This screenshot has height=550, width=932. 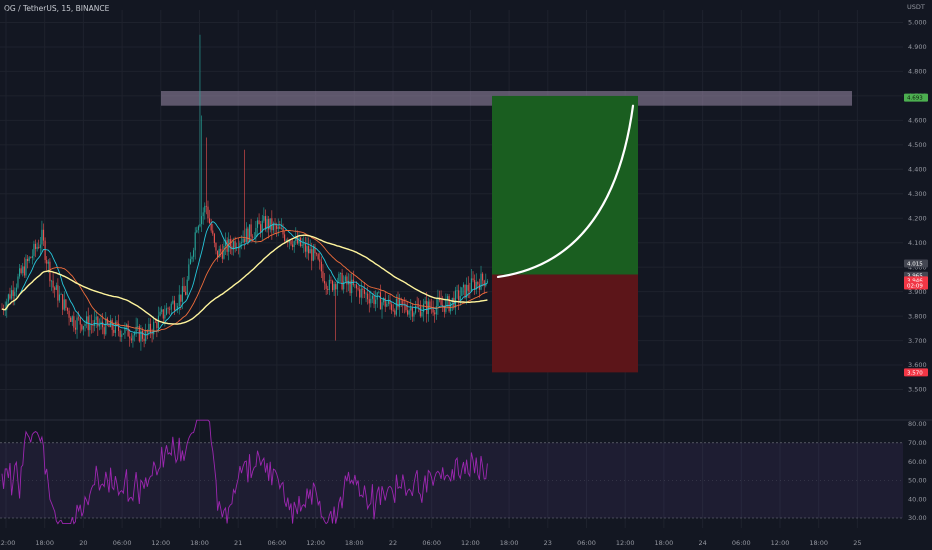 What do you see at coordinates (393, 543) in the screenshot?
I see `time-tick-label: 22` at bounding box center [393, 543].